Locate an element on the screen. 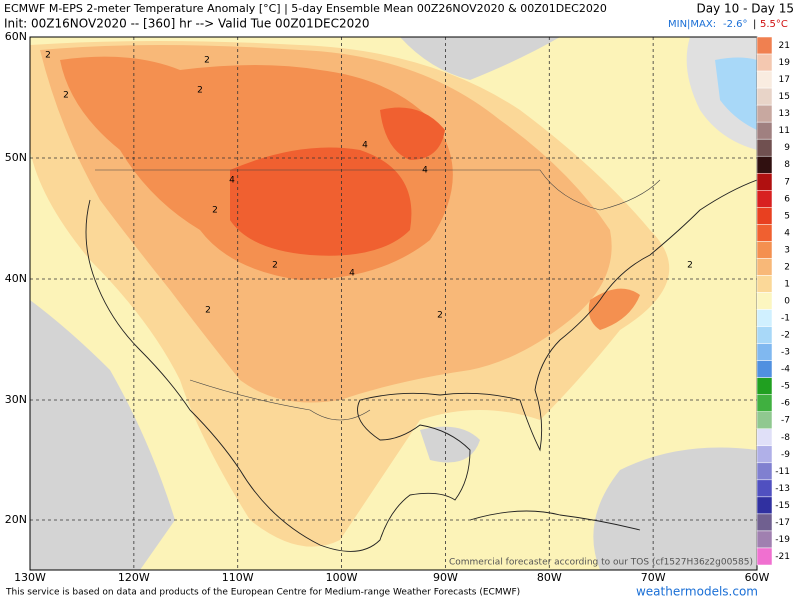 The width and height of the screenshot is (800, 600). footer-site: weathermodels.com is located at coordinates (697, 592).